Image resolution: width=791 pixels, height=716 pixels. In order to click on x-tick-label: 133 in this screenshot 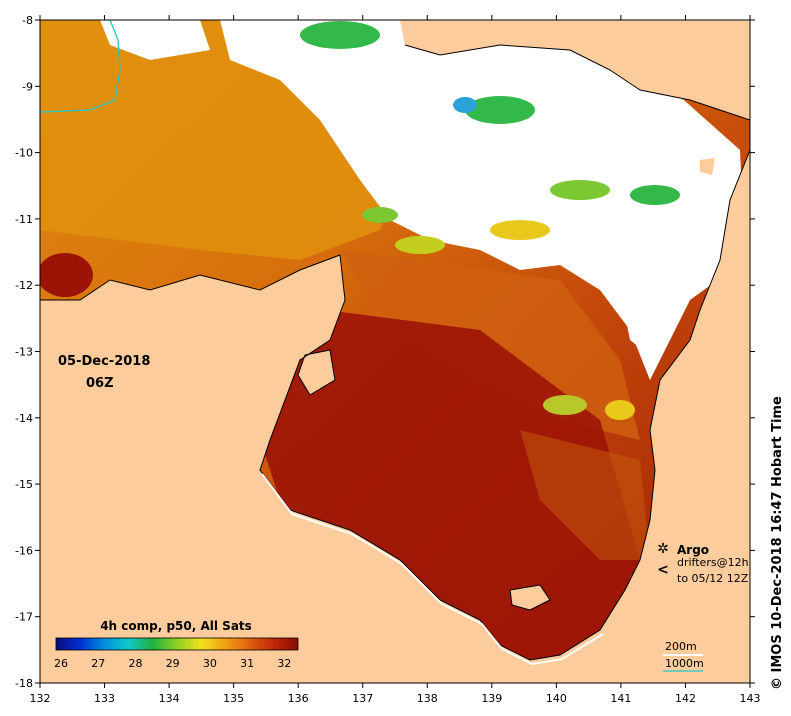, I will do `click(104, 698)`.